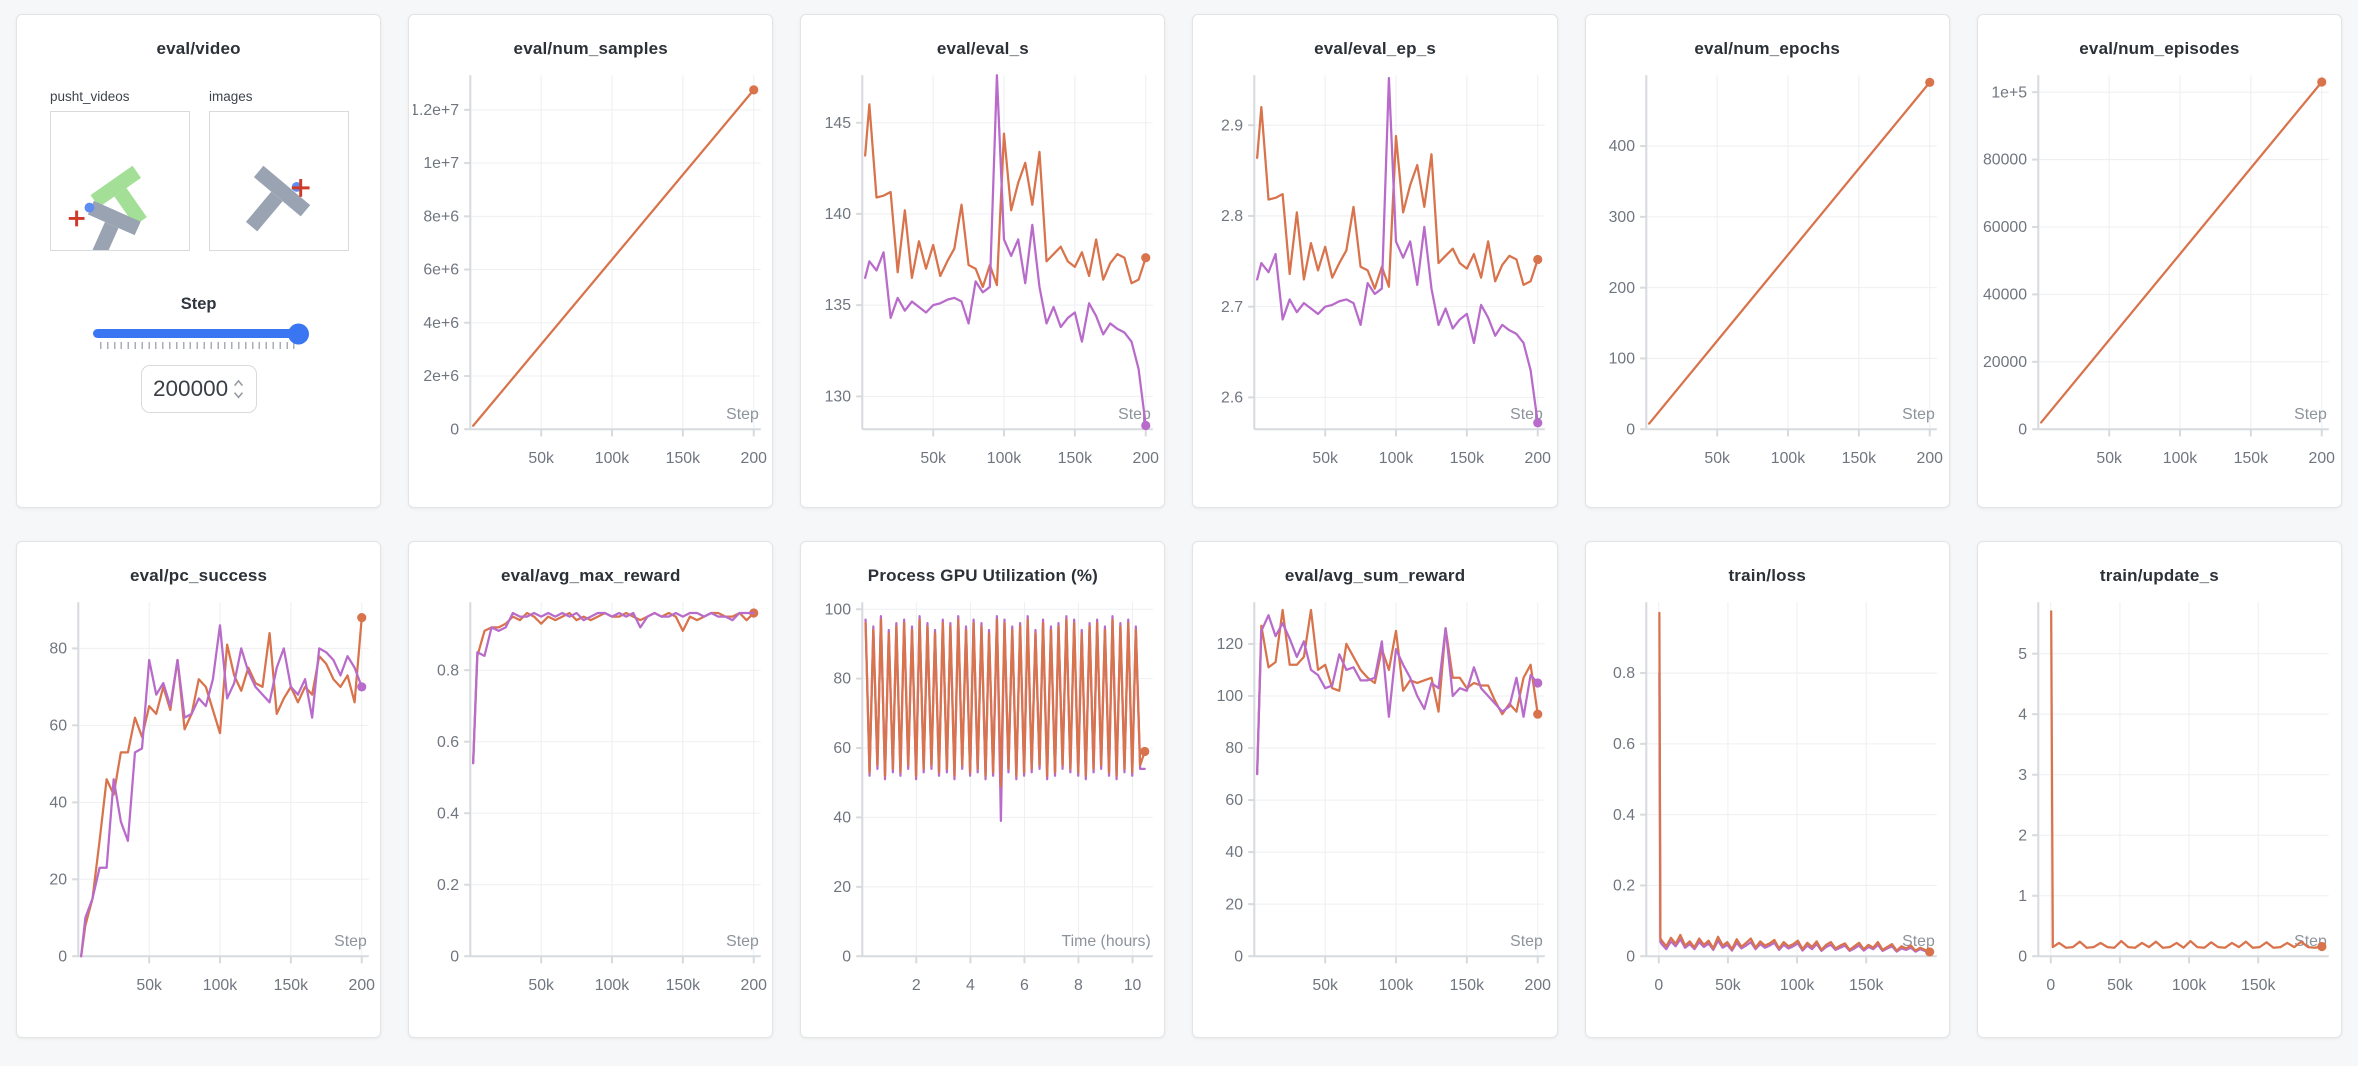  I want to click on panel-eval-video: eval/video pusht_videos, so click(199, 261).